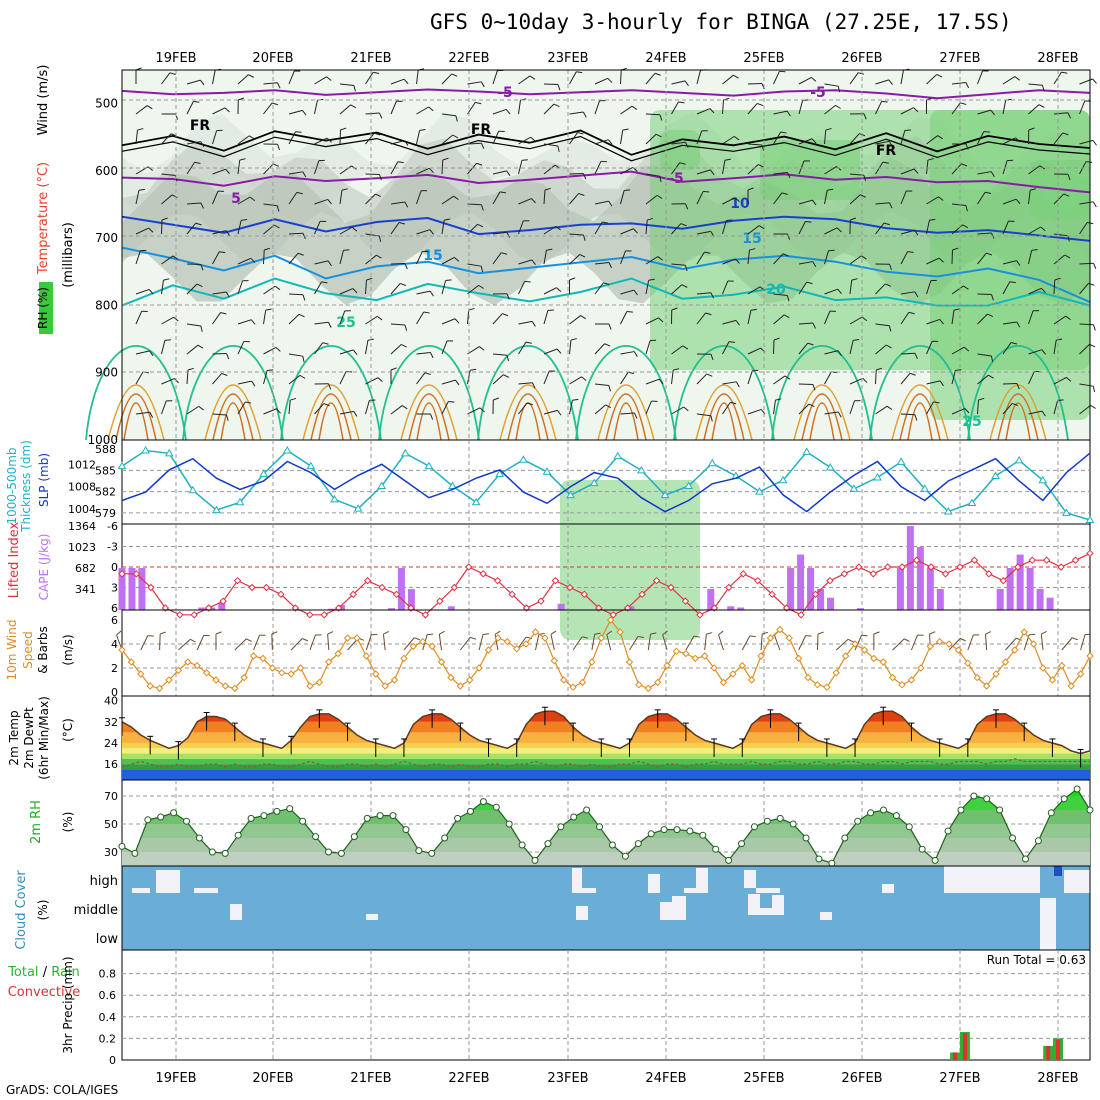 The image size is (1100, 1100). I want to click on precip-legend-part: /, so click(45, 972).